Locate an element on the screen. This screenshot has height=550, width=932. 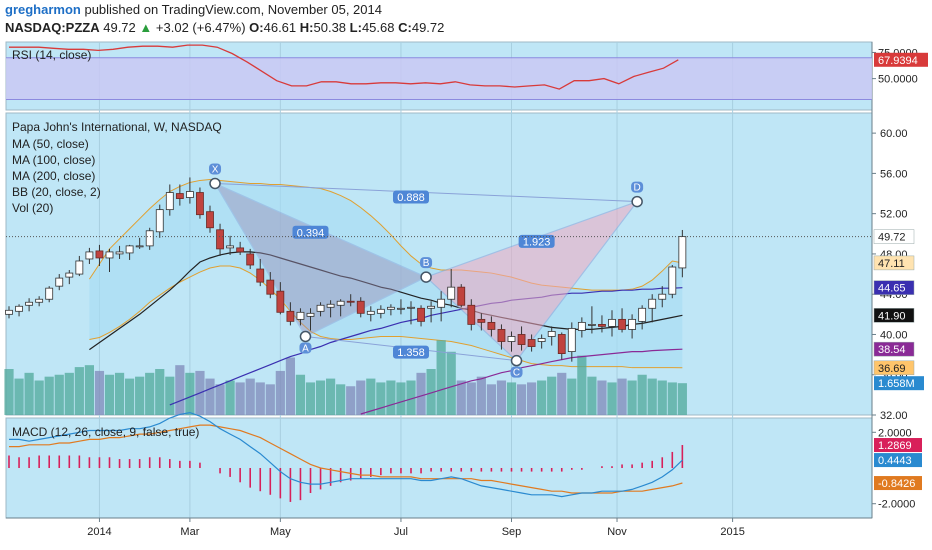
author-link: gregharmon is located at coordinates (43, 9).